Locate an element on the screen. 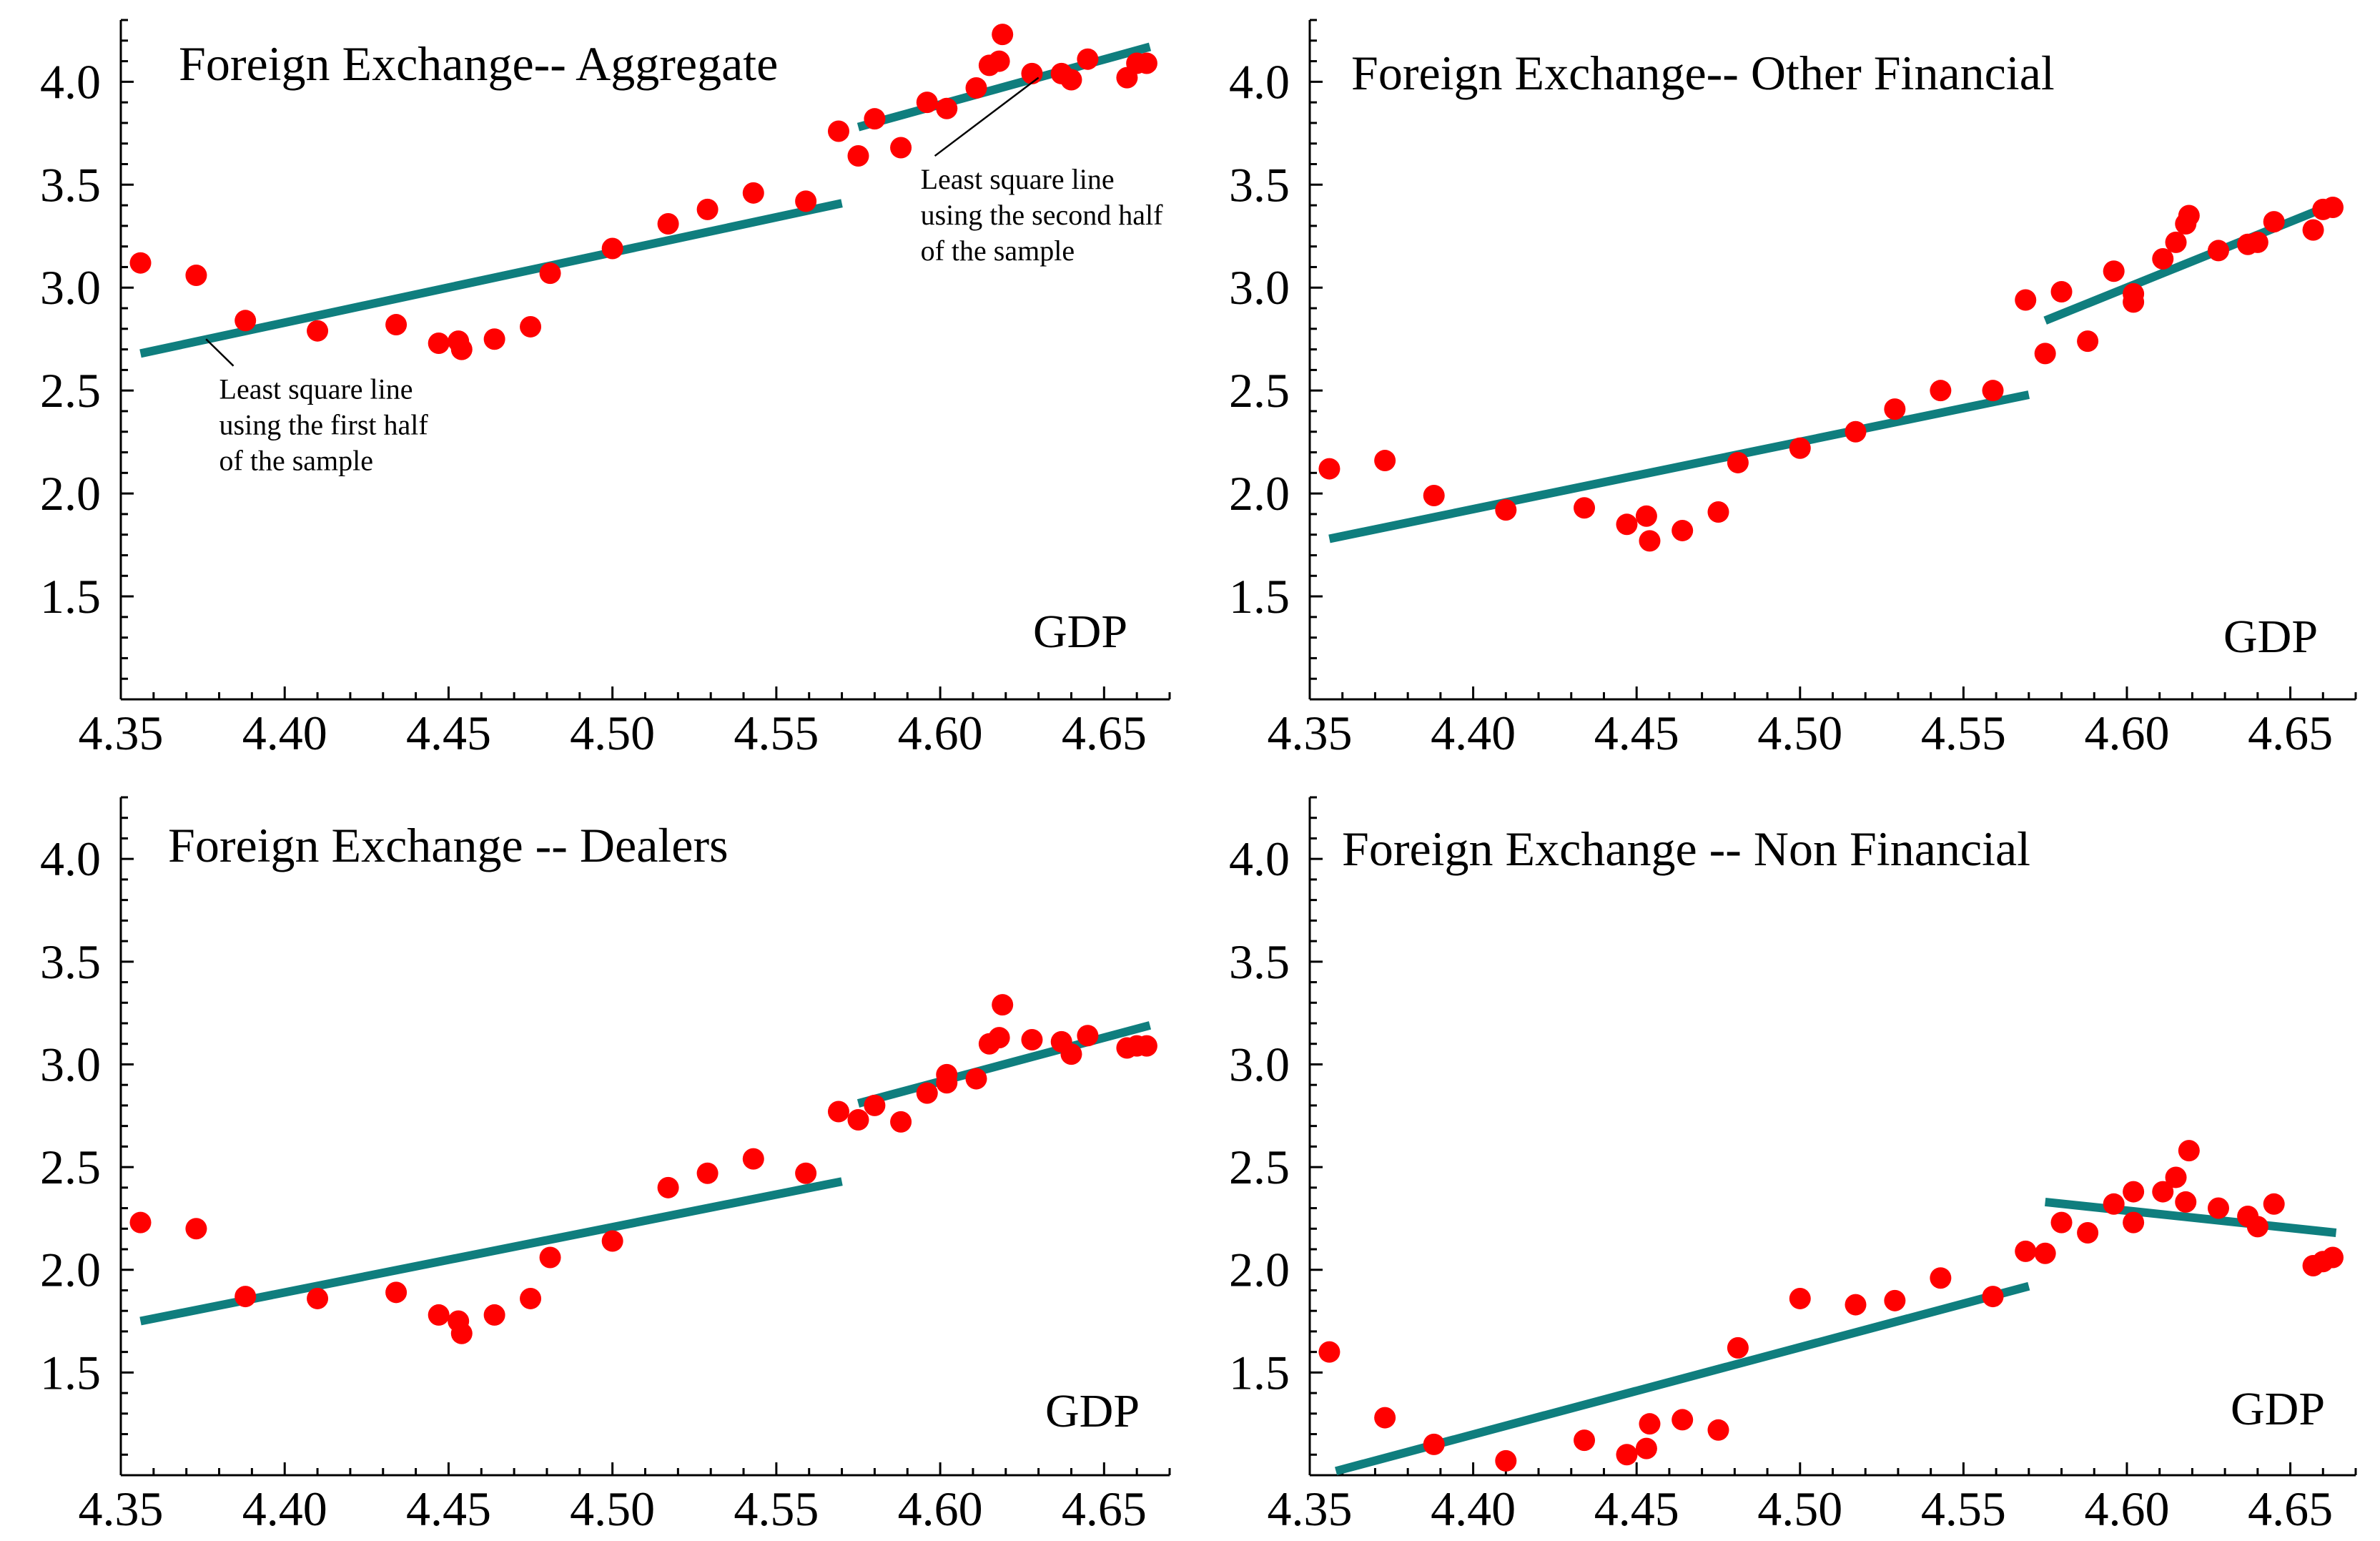 This screenshot has width=2380, height=1541. chart-title: Foreign Exchange-- Aggregate is located at coordinates (478, 63).